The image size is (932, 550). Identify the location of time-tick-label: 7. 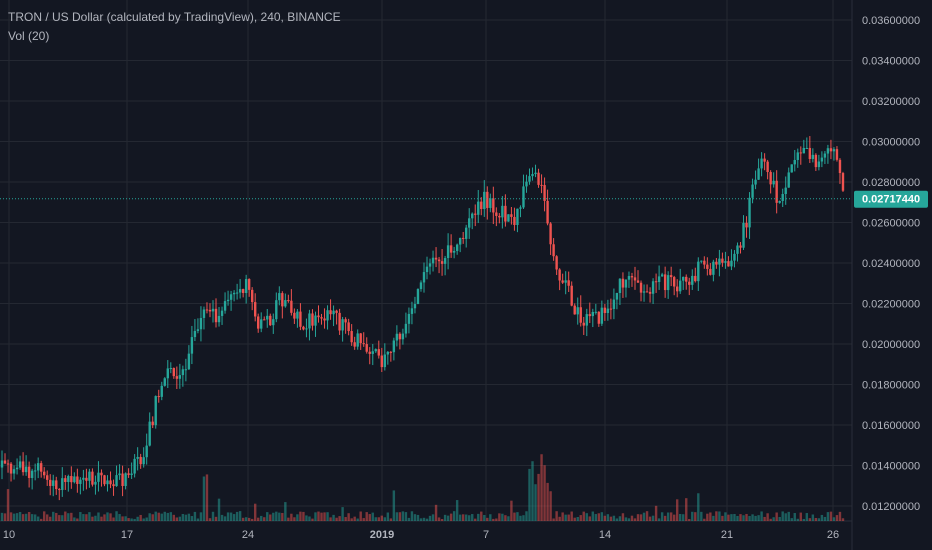
(486, 535).